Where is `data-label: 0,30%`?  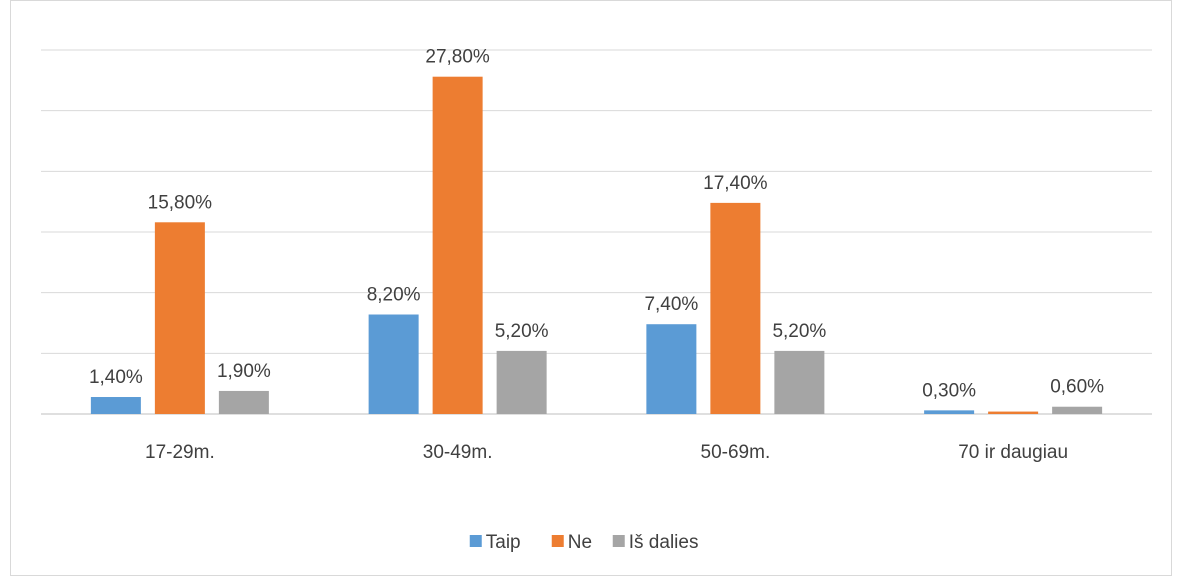
data-label: 0,30% is located at coordinates (949, 390).